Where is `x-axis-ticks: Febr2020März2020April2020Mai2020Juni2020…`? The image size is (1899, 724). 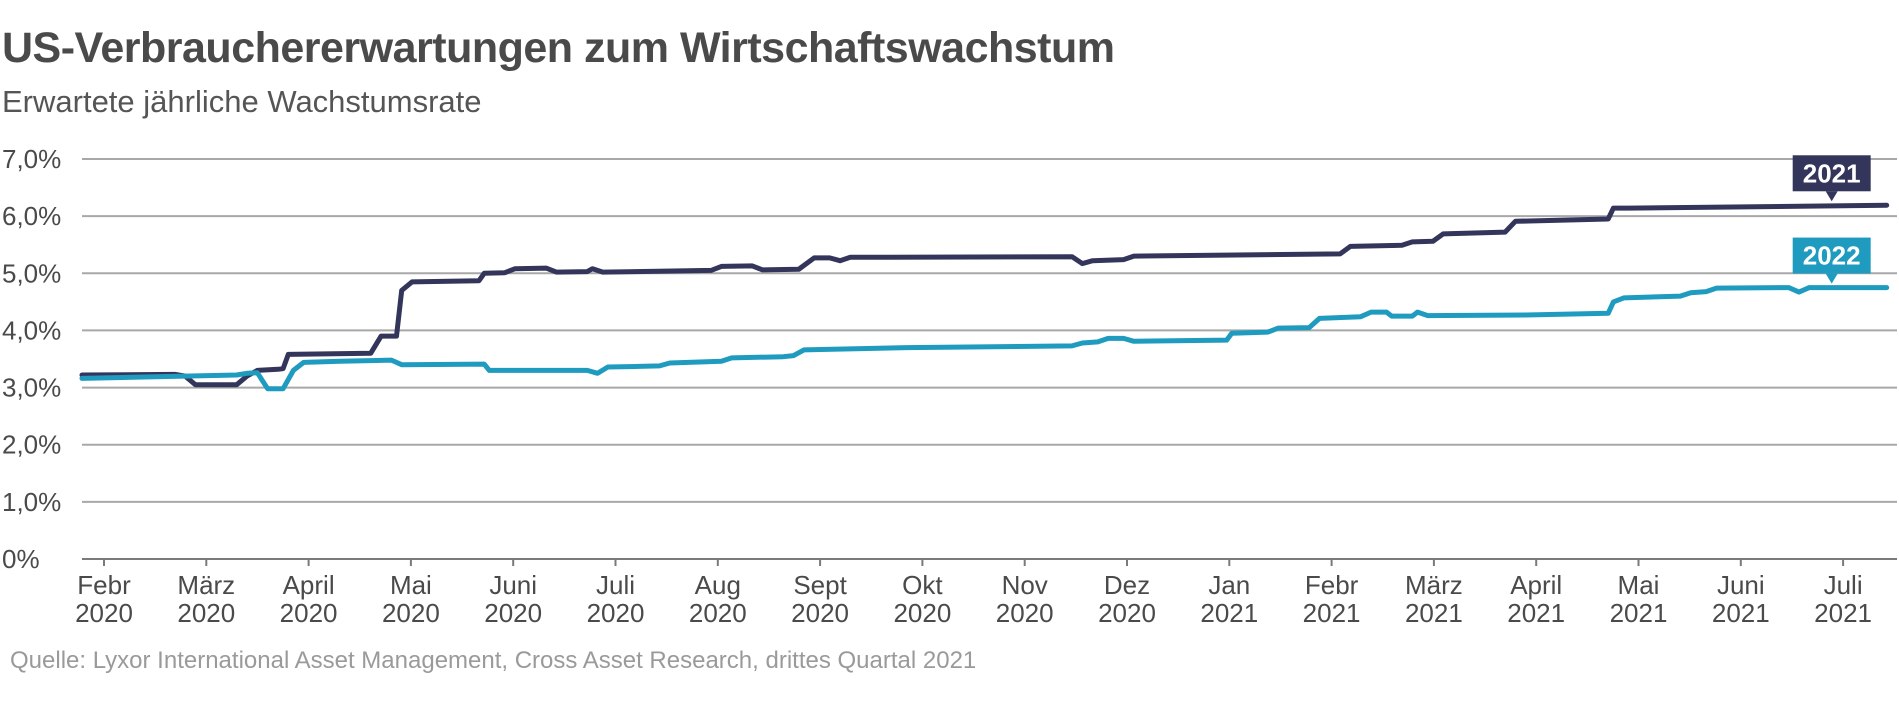
x-axis-ticks: Febr2020März2020April2020Mai2020Juni2020… is located at coordinates (973, 593).